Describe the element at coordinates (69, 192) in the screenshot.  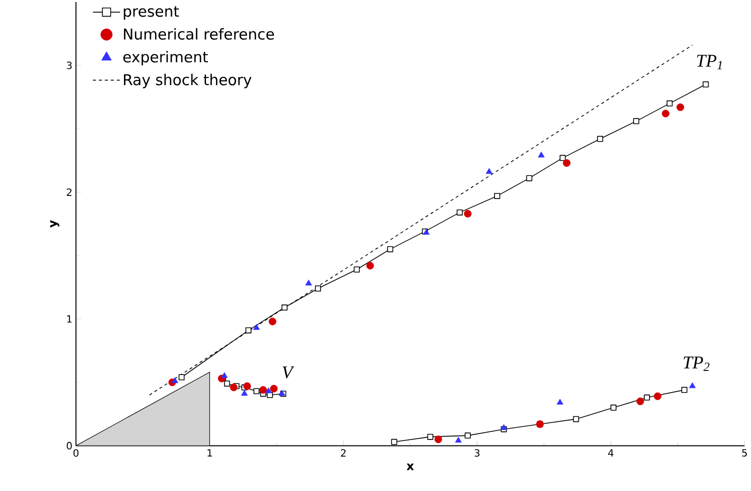
I see `y-tick-label: 2` at that location.